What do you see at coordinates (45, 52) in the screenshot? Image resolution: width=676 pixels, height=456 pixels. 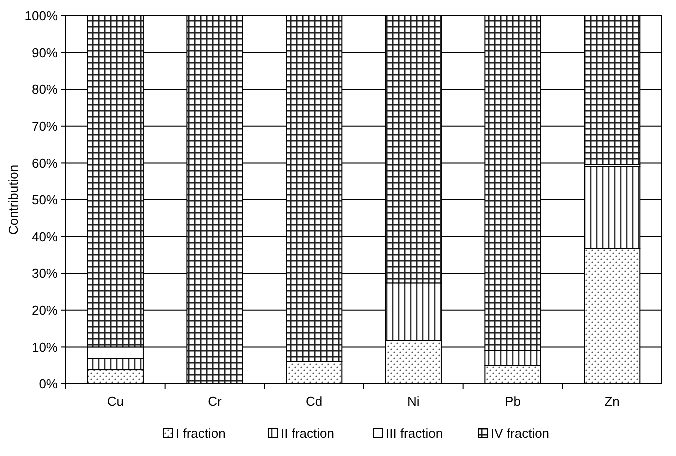 I see `y-tick-label: 90%` at bounding box center [45, 52].